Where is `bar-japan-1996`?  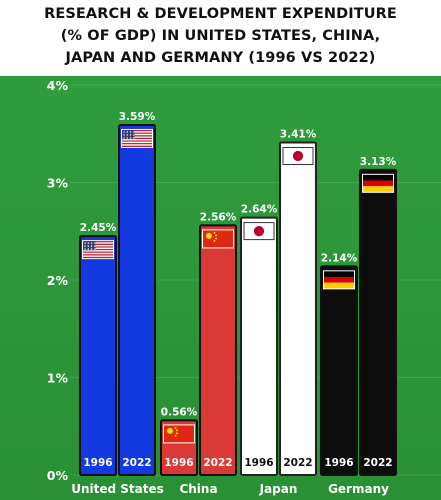
bar-japan-1996 is located at coordinates (259, 346).